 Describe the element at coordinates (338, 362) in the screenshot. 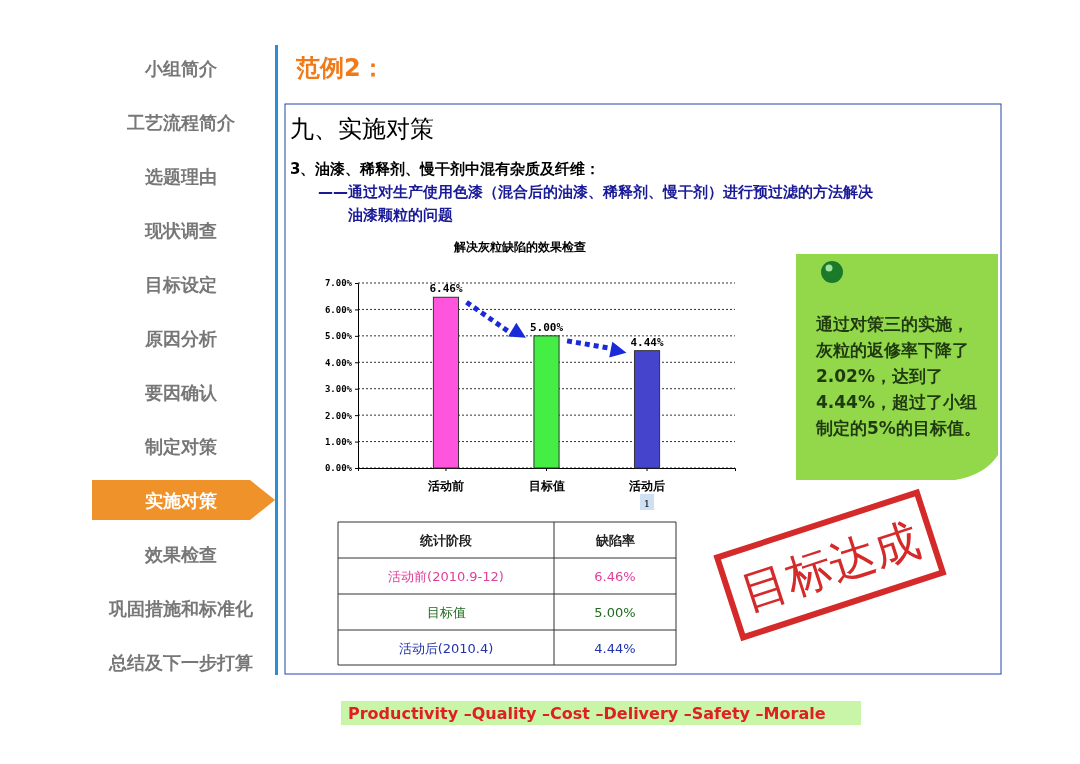

I see `y-tick-label: 4.00%` at that location.